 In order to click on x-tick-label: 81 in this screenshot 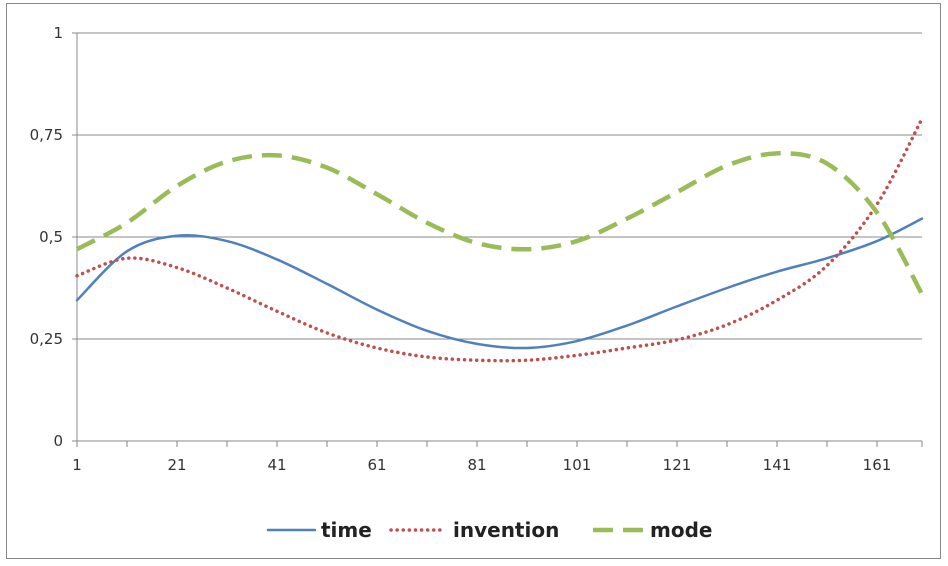, I will do `click(476, 465)`.